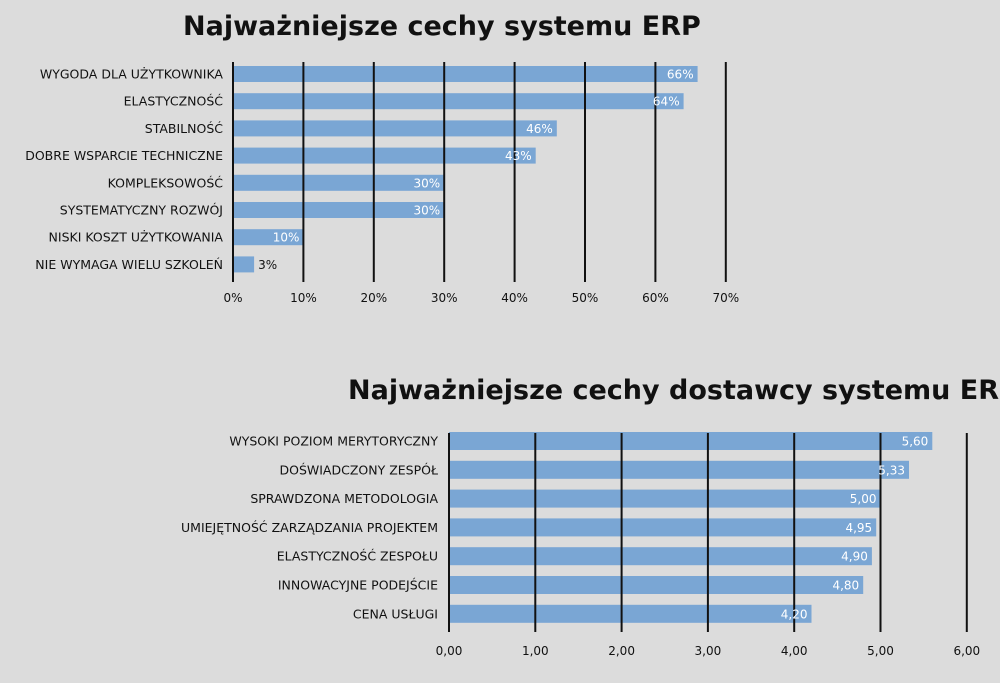 The image size is (1000, 683). I want to click on chart-1-category-label: DOBRE WSPARCIE TECHNICZNE, so click(124, 155).